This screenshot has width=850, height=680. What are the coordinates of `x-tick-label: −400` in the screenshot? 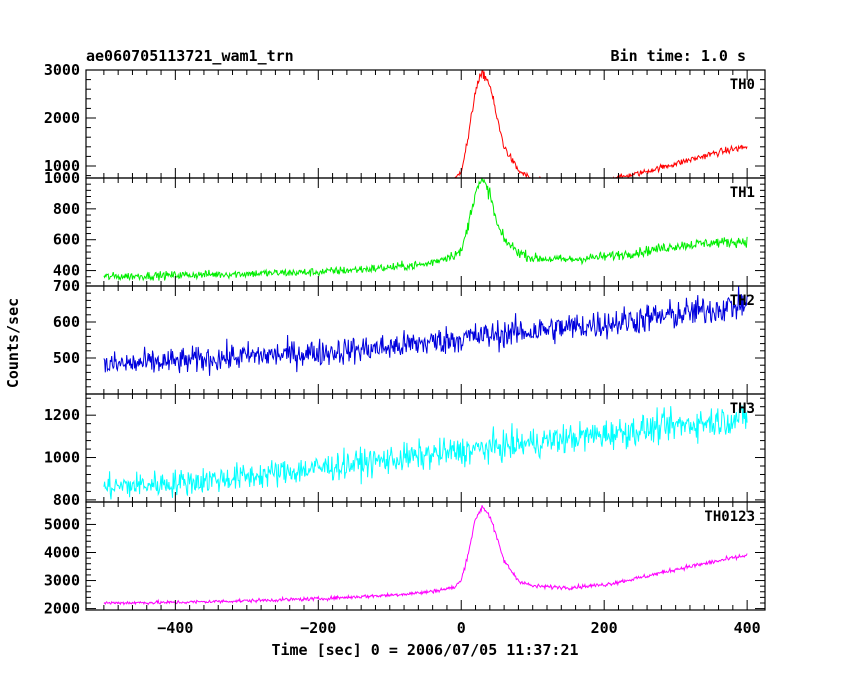 It's located at (175, 628).